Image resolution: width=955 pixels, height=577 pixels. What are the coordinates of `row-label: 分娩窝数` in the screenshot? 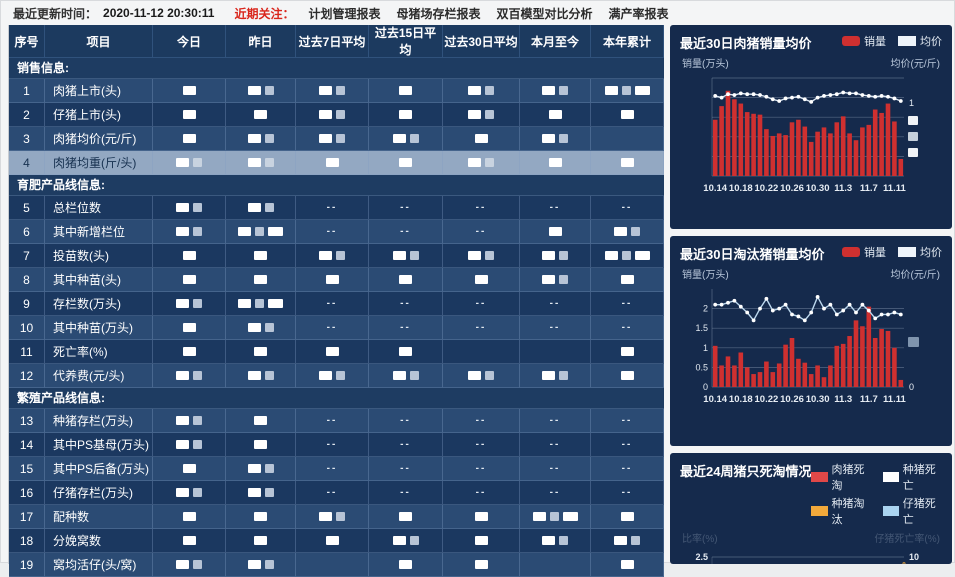 It's located at (99, 541).